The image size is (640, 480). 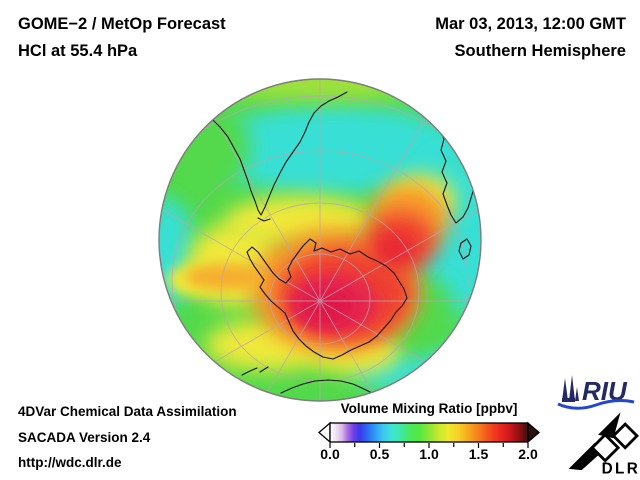 I want to click on forecast-datetime: Mar 03, 2013, 12:00 GMT, so click(x=530, y=24).